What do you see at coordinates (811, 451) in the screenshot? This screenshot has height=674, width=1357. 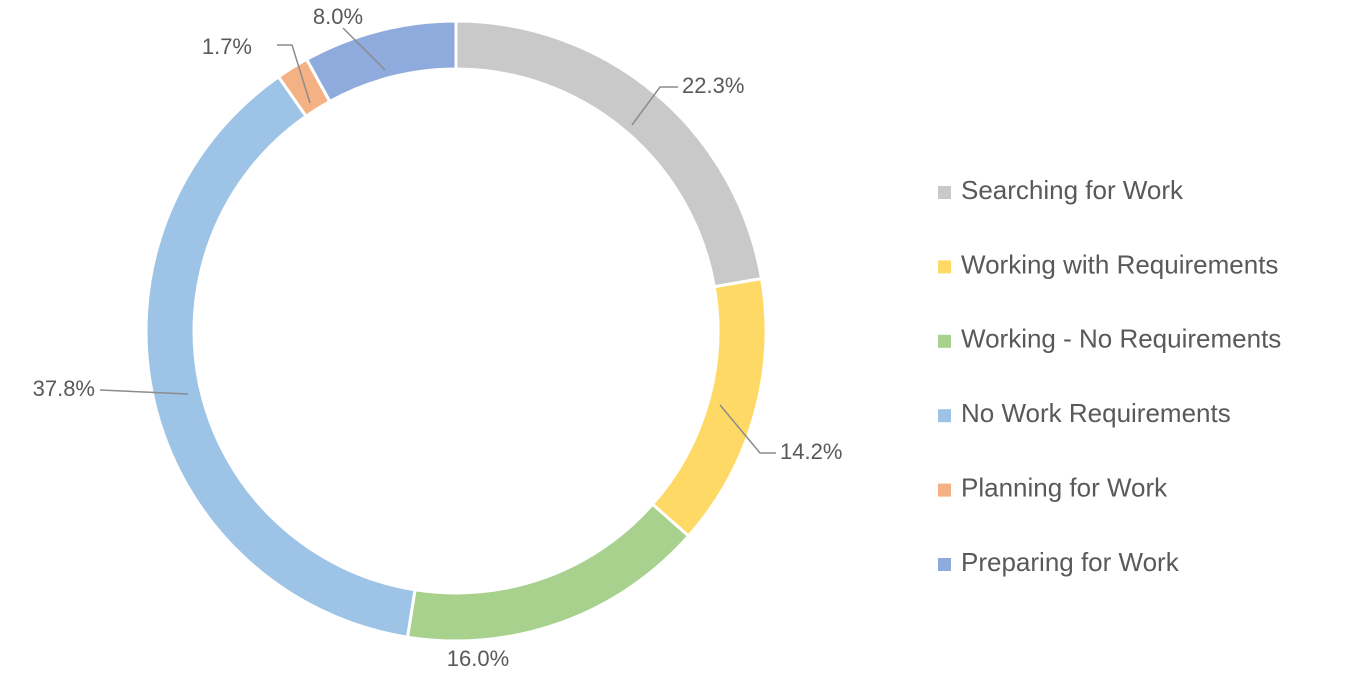 I see `data-label: 14.2%` at bounding box center [811, 451].